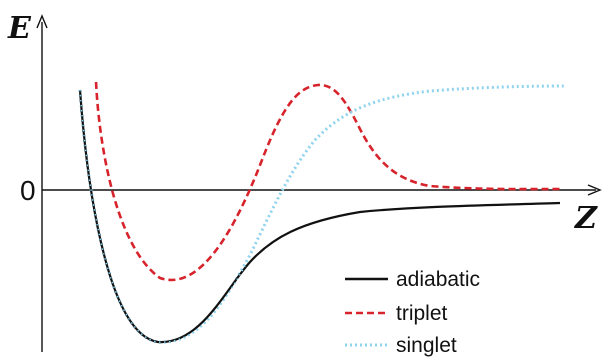  What do you see at coordinates (586, 218) in the screenshot?
I see `z-axis-label: Z` at bounding box center [586, 218].